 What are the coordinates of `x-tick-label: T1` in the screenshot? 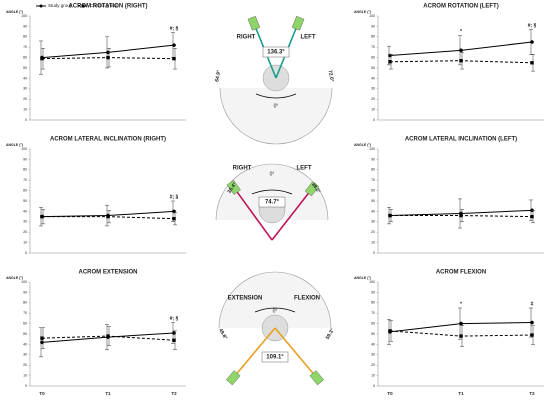 It's located at (461, 393).